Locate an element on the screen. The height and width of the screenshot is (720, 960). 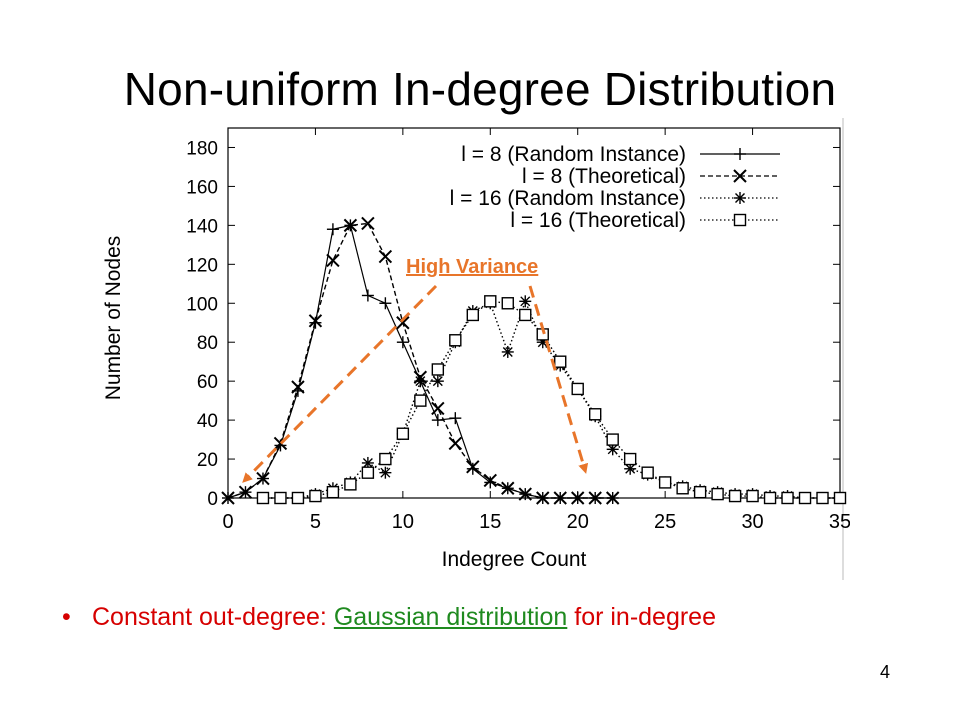
y-tick-label: 180 is located at coordinates (202, 148).